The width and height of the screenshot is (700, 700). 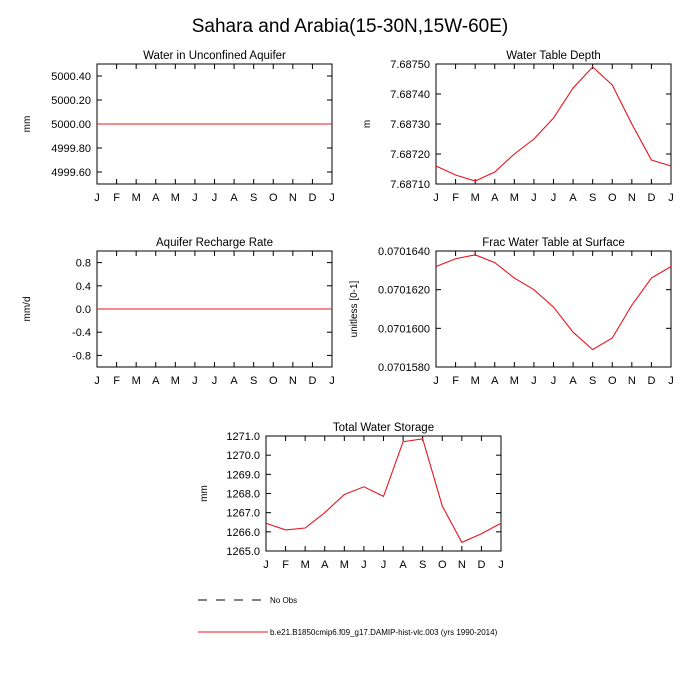 What do you see at coordinates (214, 56) in the screenshot?
I see `chart-title: Water in Unconfined Aquifer` at bounding box center [214, 56].